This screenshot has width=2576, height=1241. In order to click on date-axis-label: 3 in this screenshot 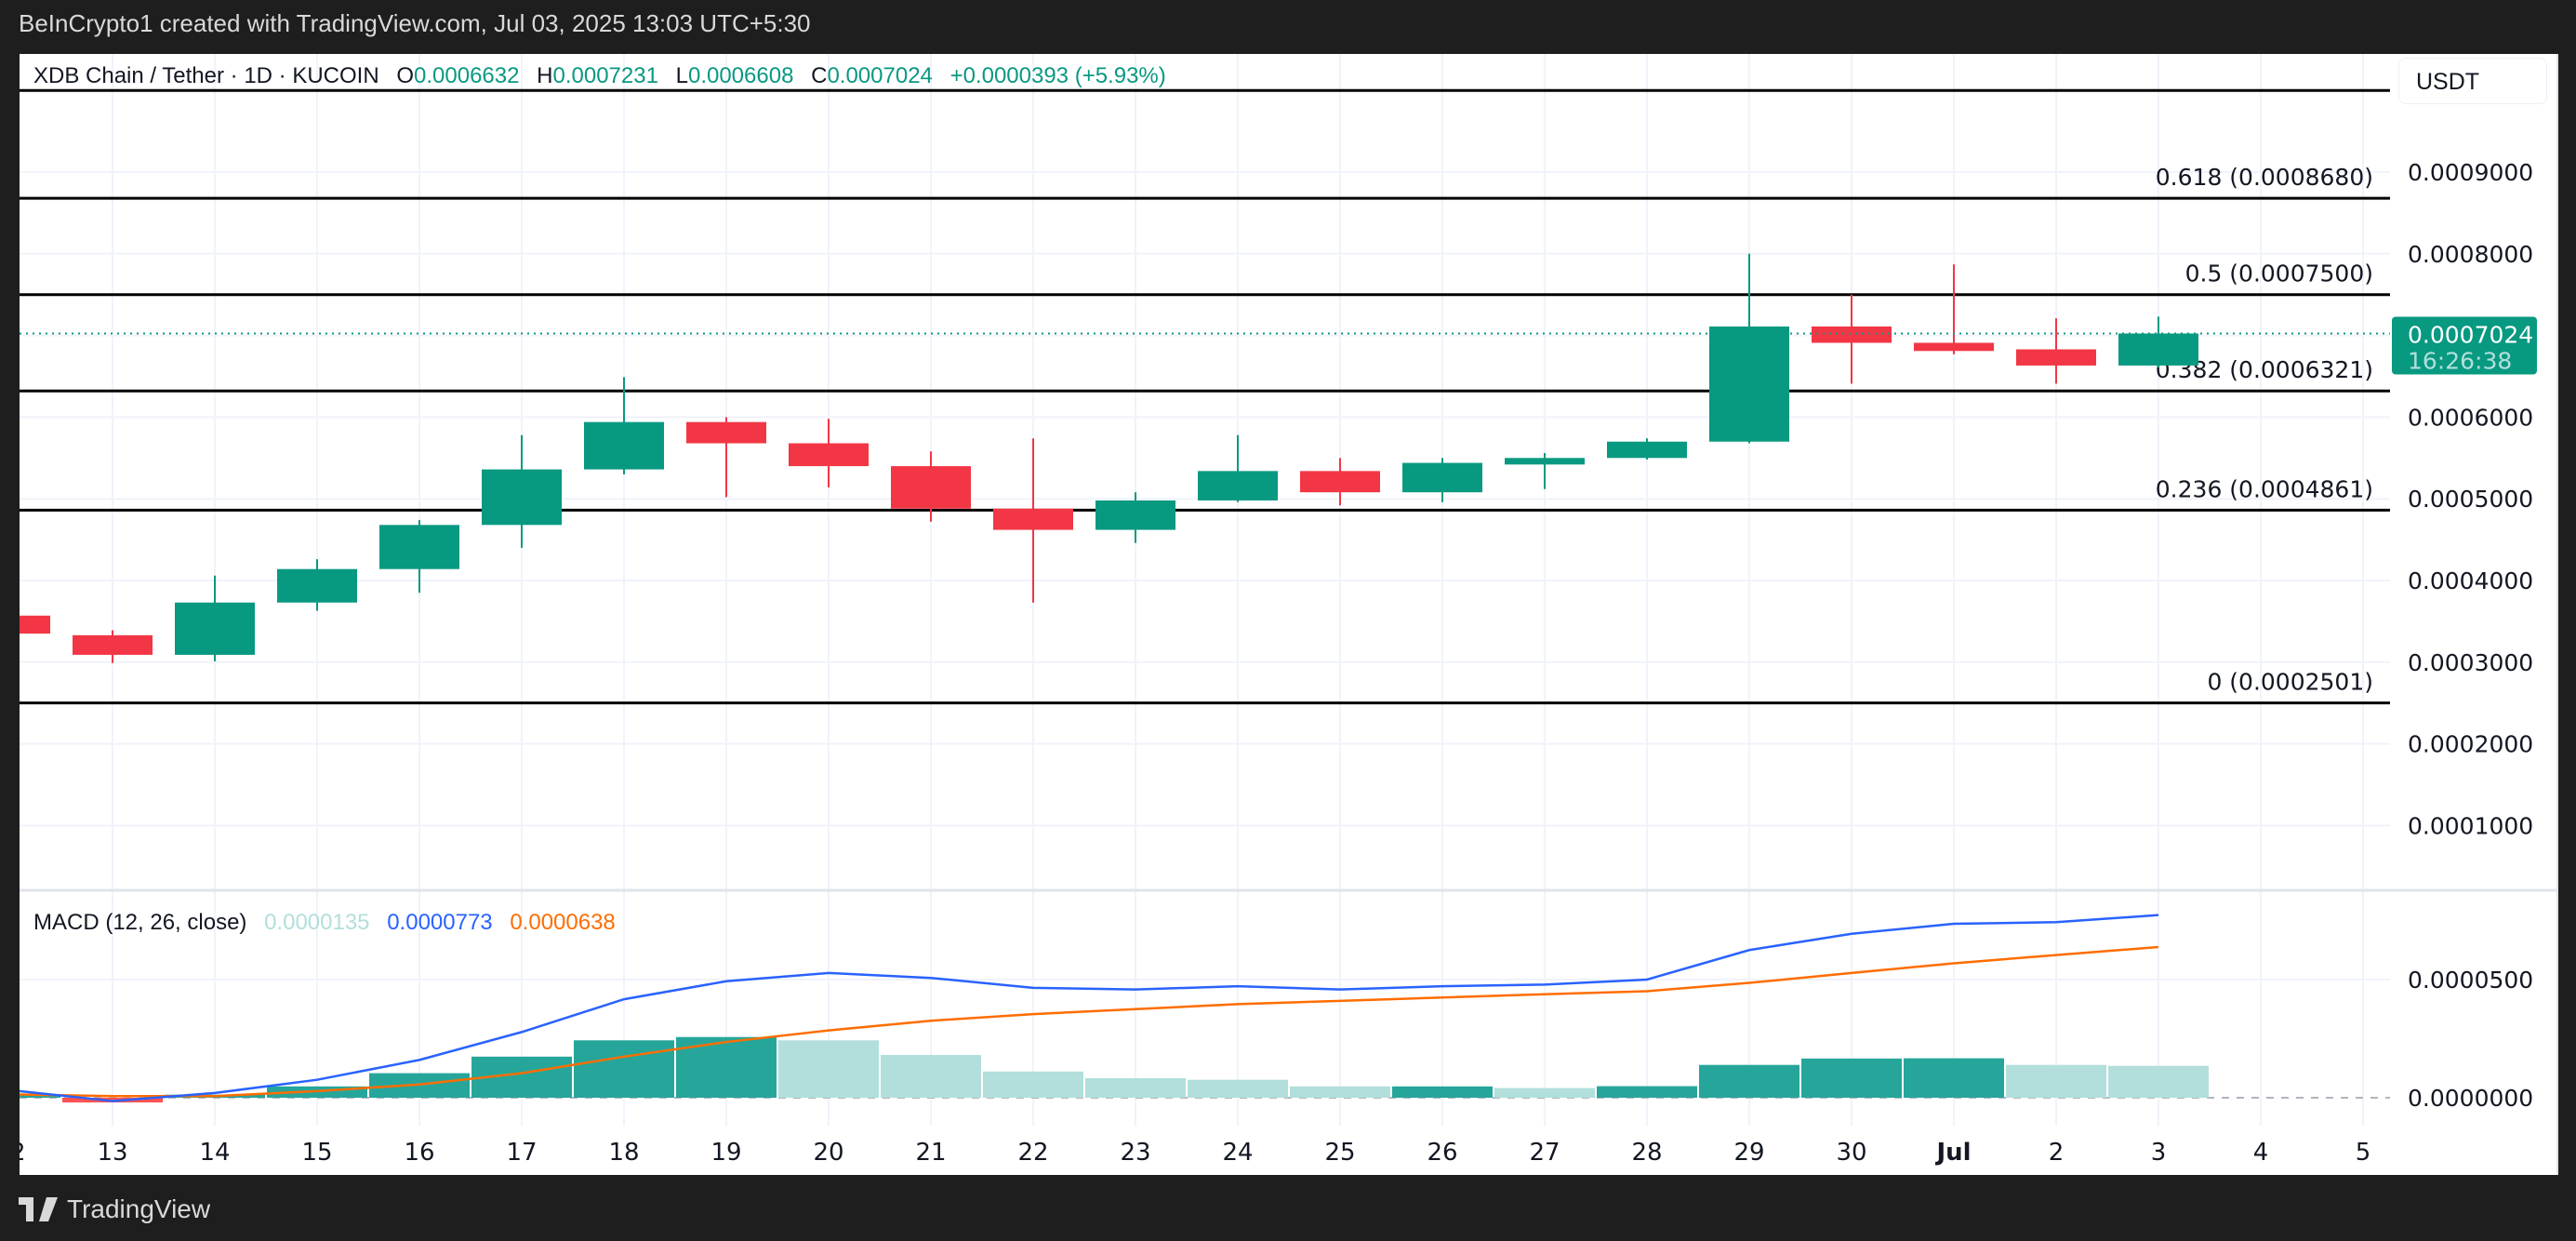, I will do `click(2159, 1153)`.